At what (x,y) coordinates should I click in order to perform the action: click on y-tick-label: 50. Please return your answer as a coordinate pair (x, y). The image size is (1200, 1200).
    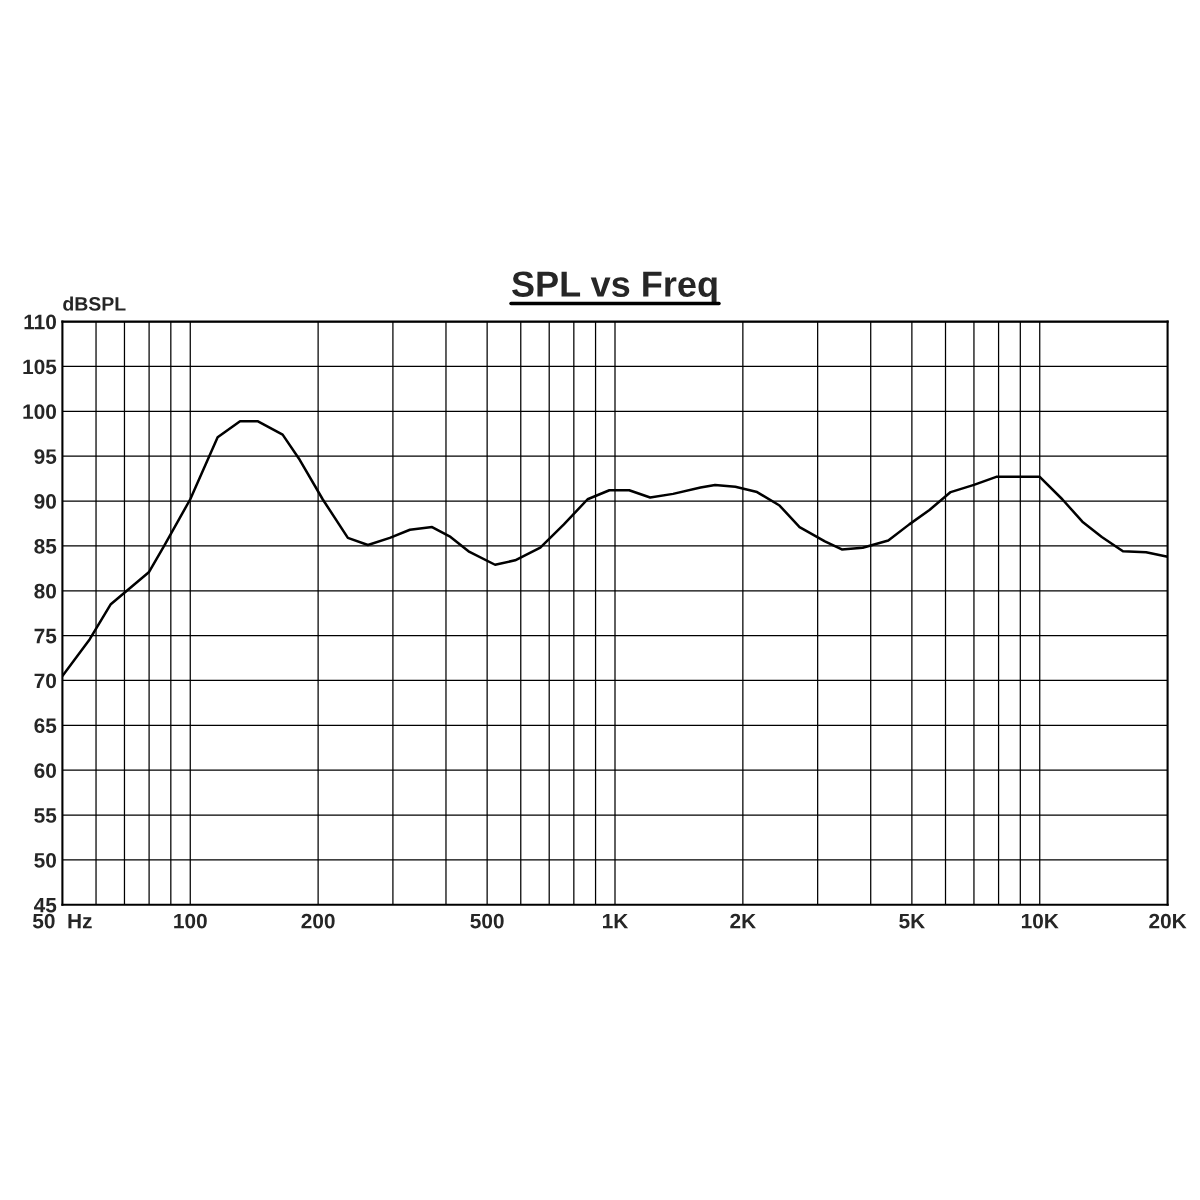
    Looking at the image, I should click on (45, 860).